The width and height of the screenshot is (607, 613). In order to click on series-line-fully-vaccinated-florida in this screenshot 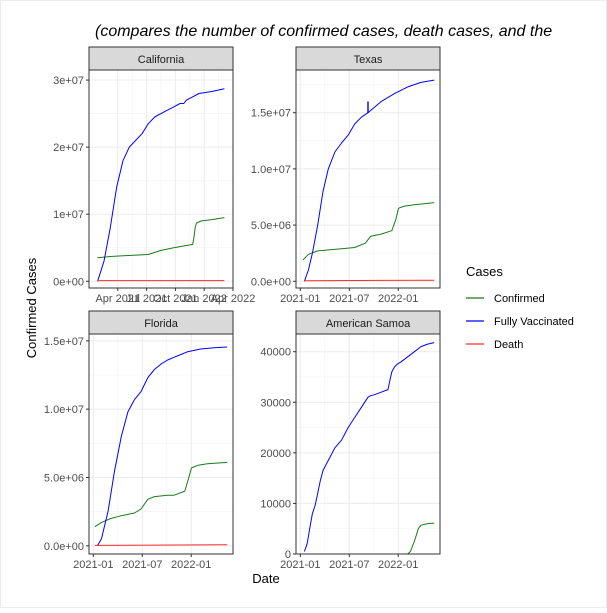, I will do `click(162, 446)`.